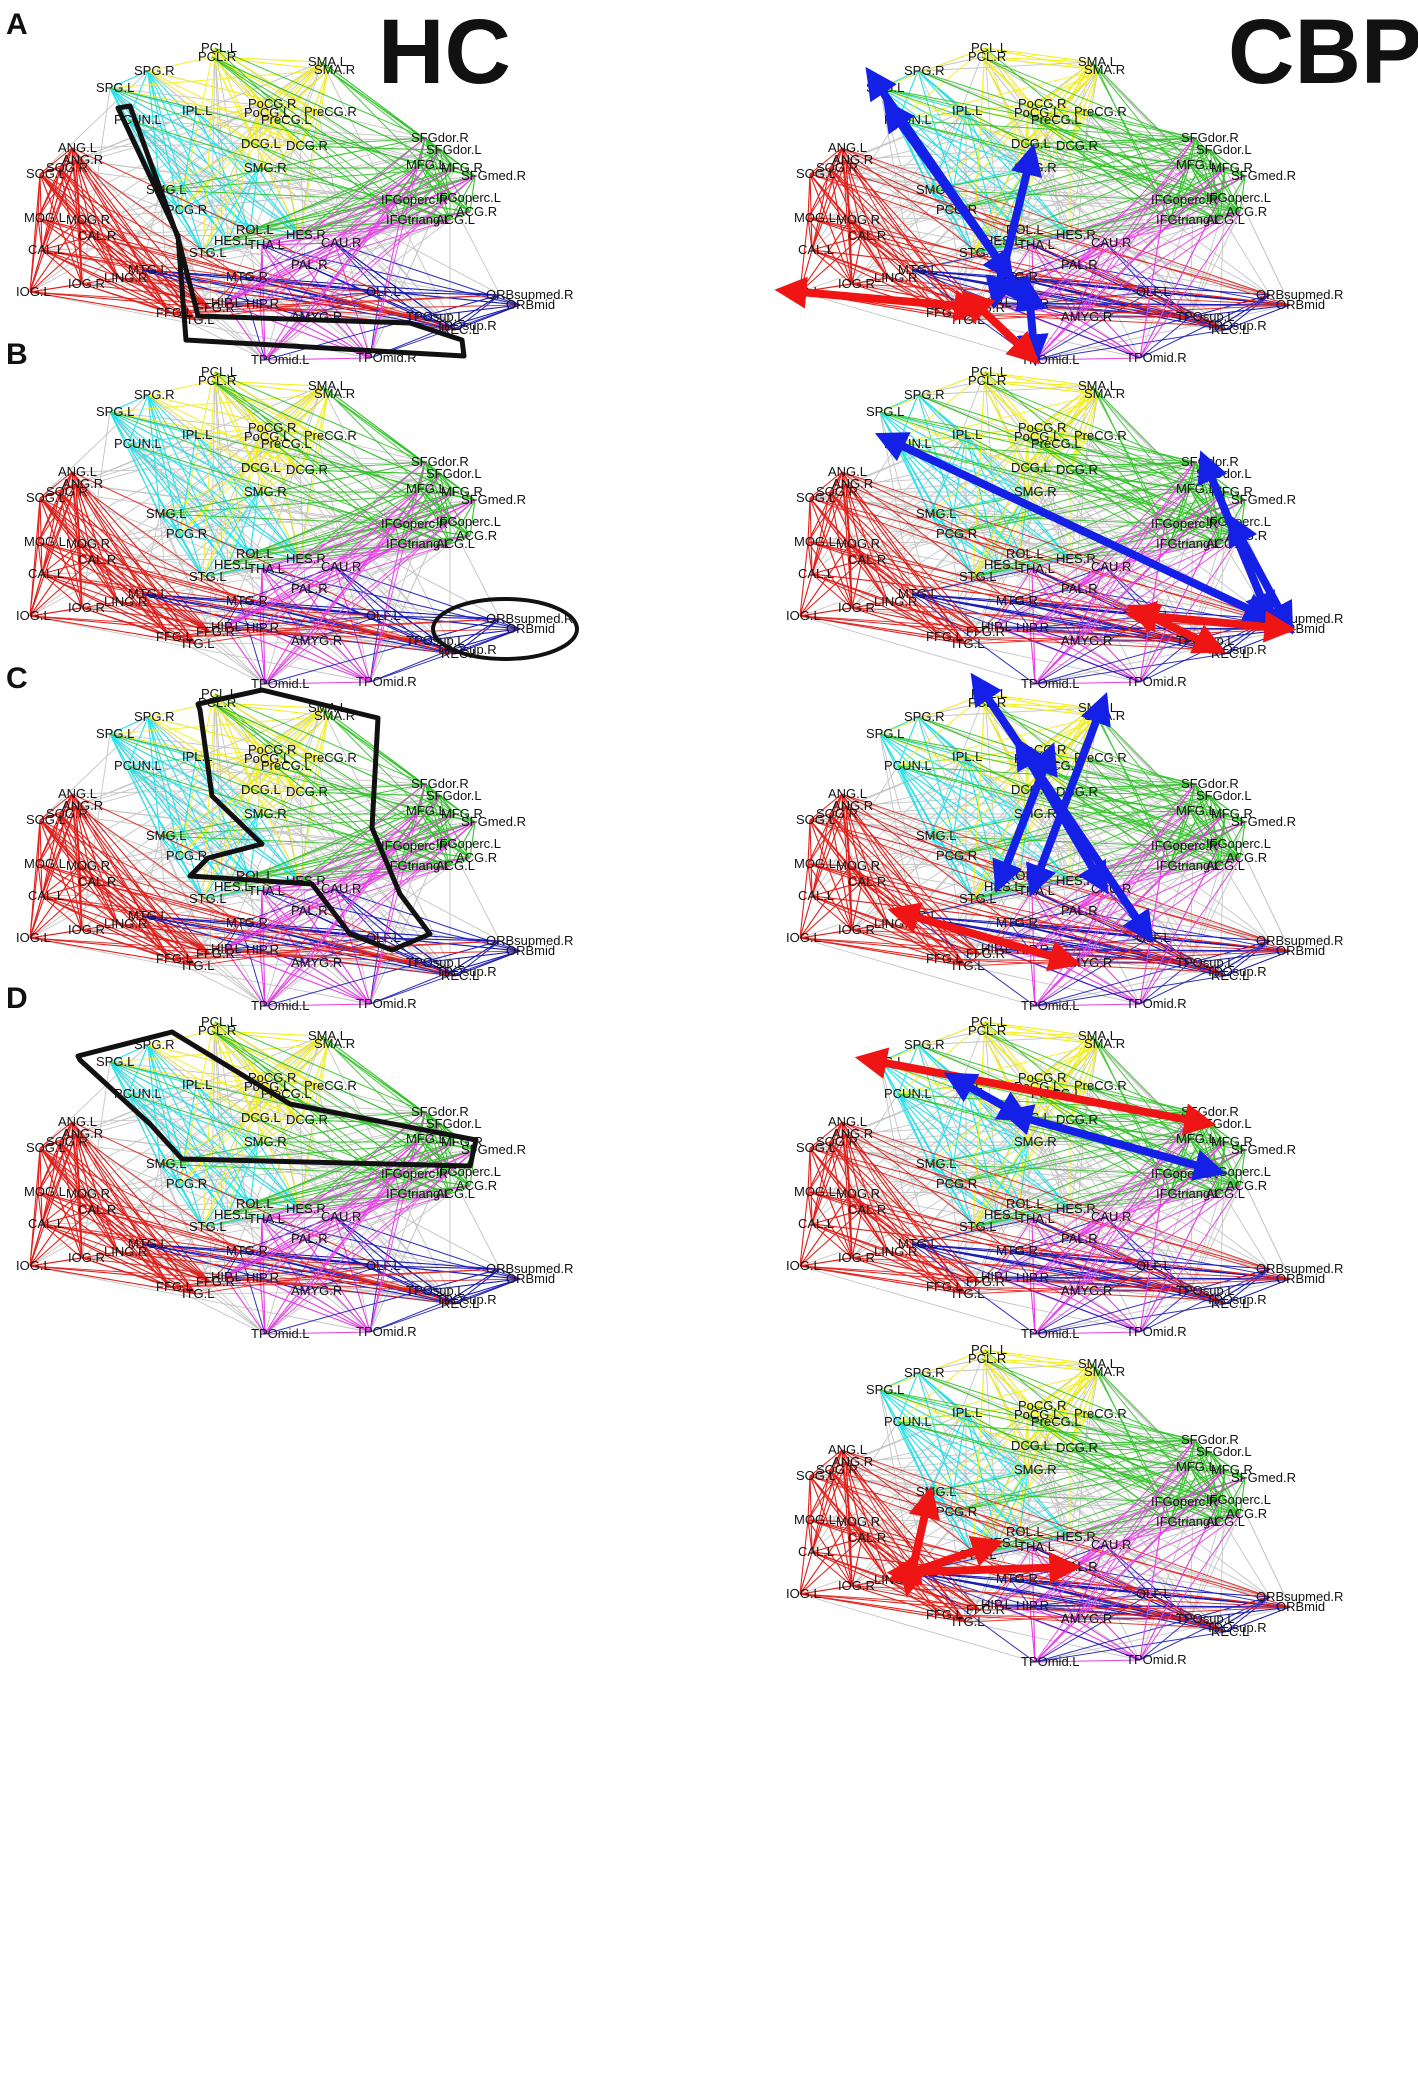  I want to click on row-label-d: D, so click(17, 998).